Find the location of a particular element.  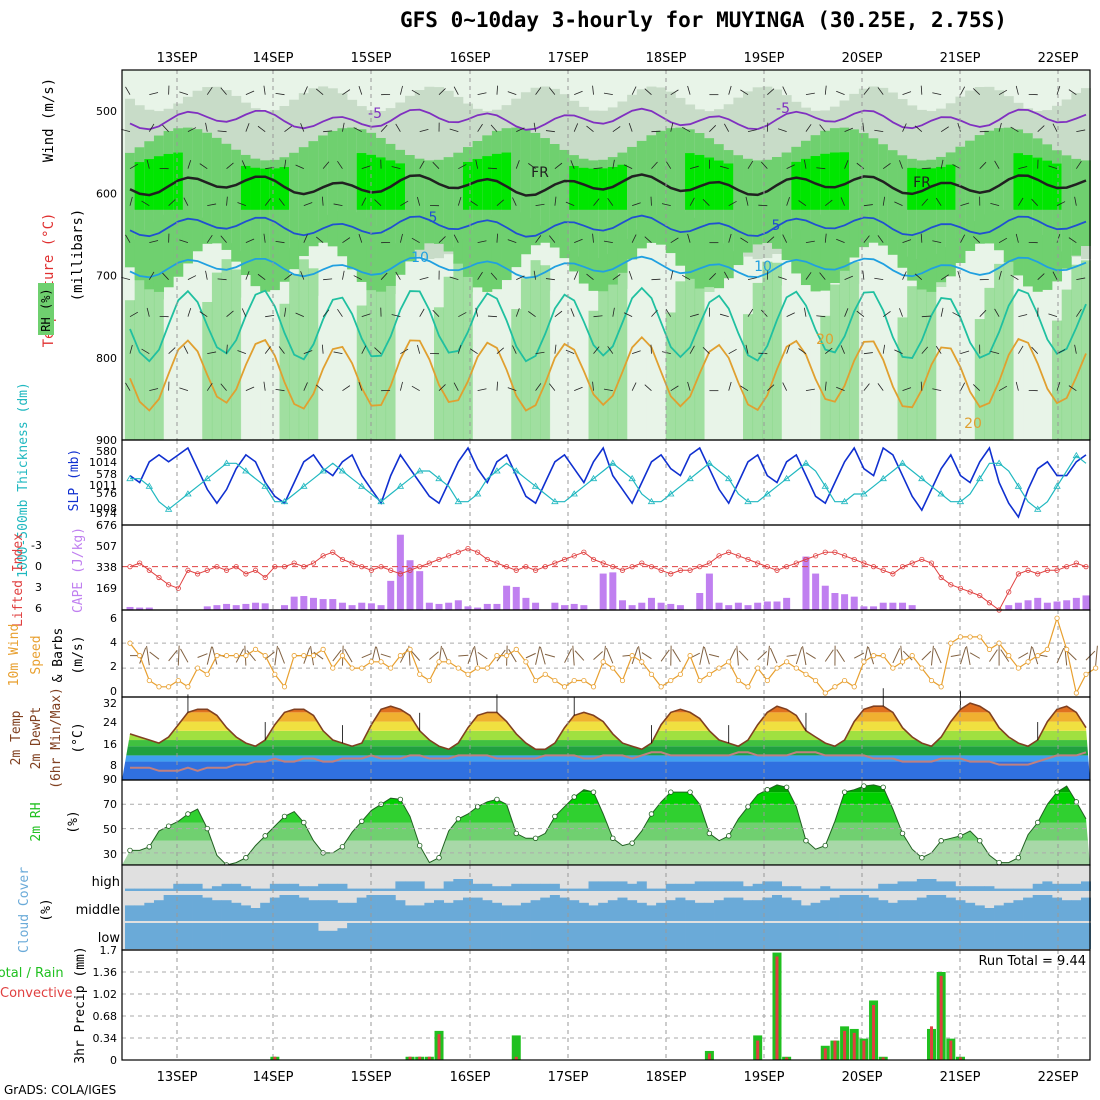

temp-tick: 8 is located at coordinates (113, 765).